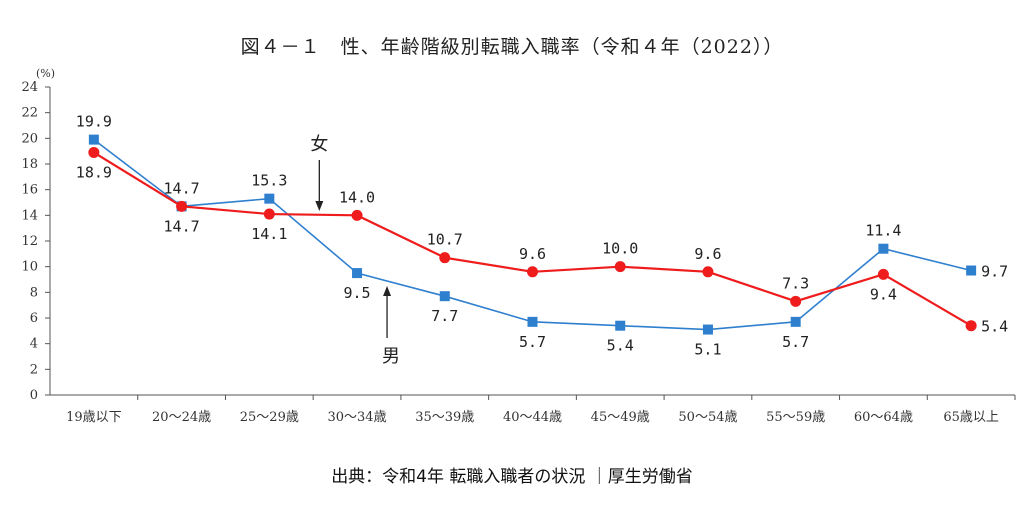  I want to click on x-tick-label: 65歳以上, so click(971, 417).